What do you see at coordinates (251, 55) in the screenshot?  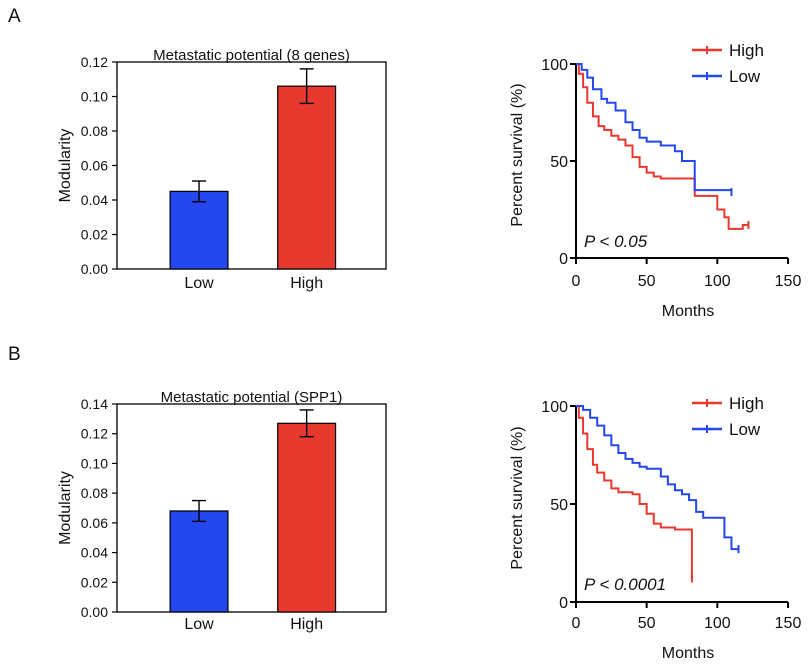 I see `chart-title: Metastatic potential (8 genes)` at bounding box center [251, 55].